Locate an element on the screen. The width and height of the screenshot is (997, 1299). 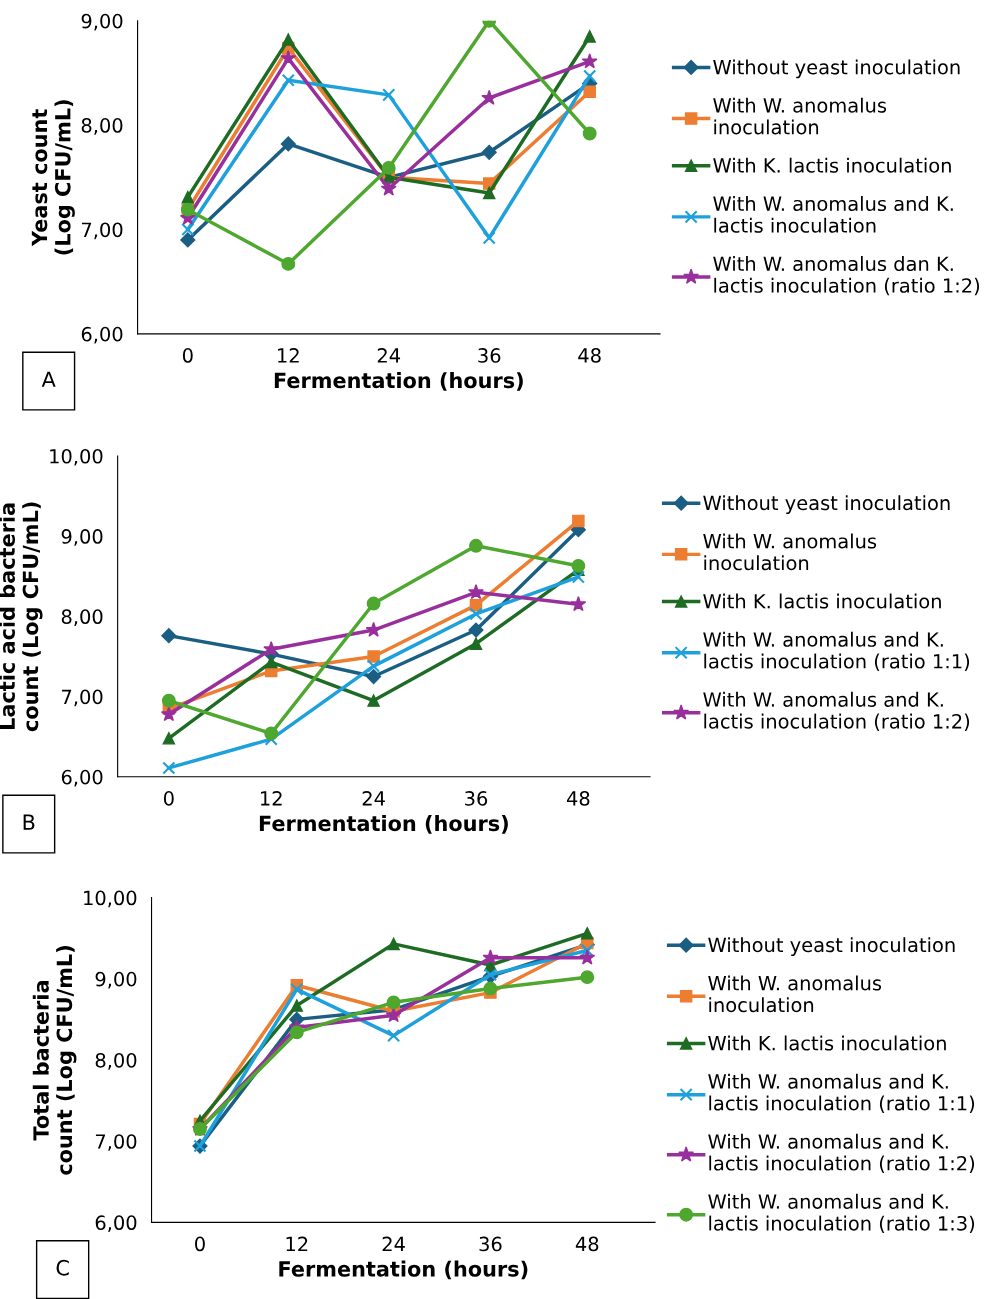
legend-label: With W. anomalus dan K. lactis inoculation (ratio 1:2) is located at coordinates (846, 276).